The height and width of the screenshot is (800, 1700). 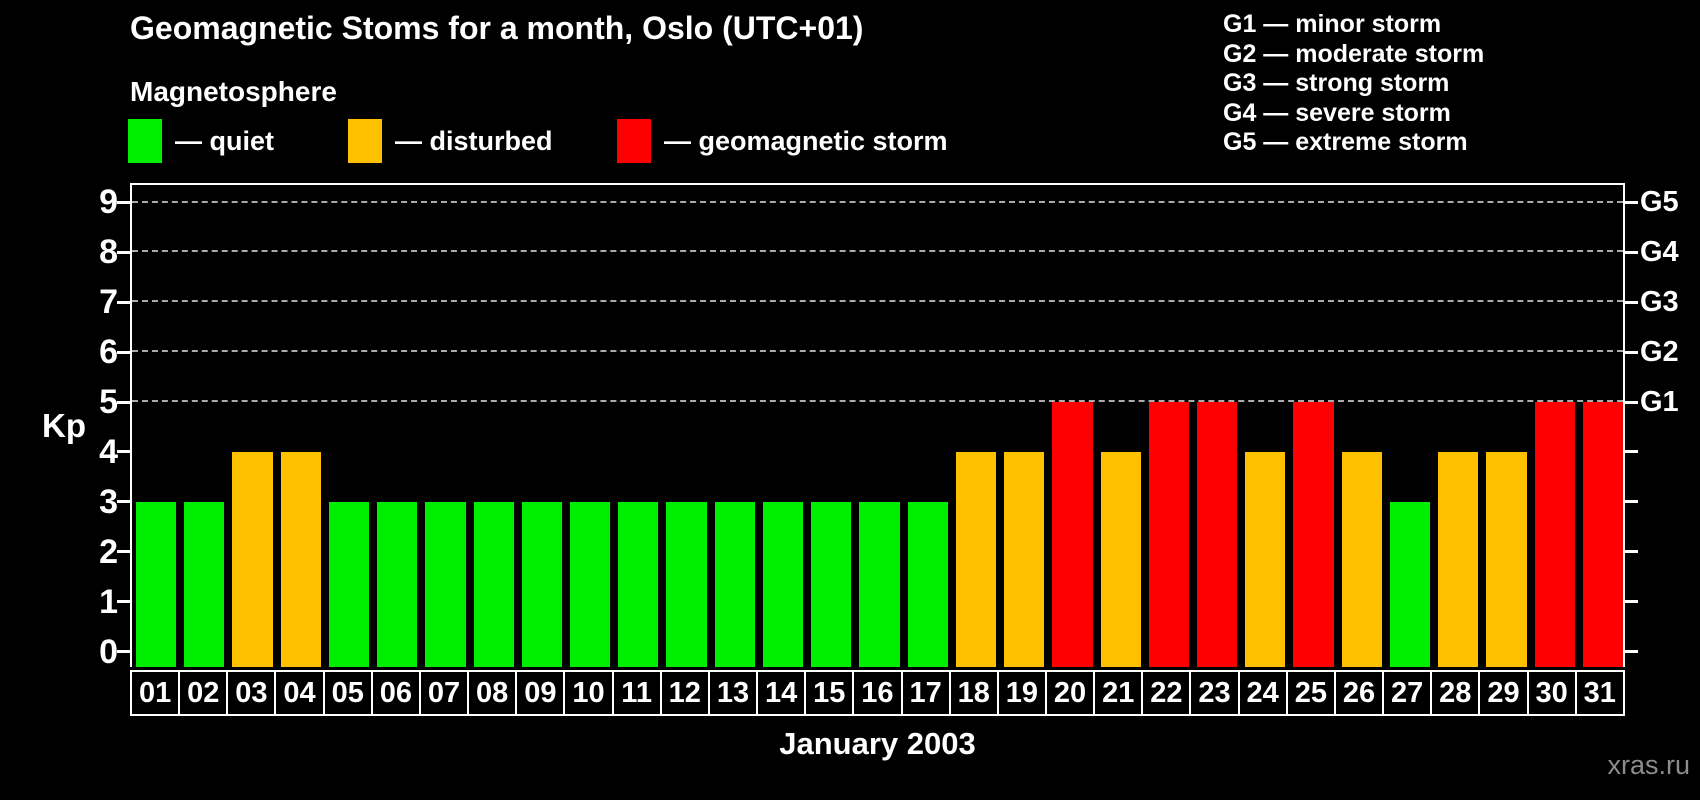 What do you see at coordinates (108, 651) in the screenshot?
I see `y-tick-label-0: 0` at bounding box center [108, 651].